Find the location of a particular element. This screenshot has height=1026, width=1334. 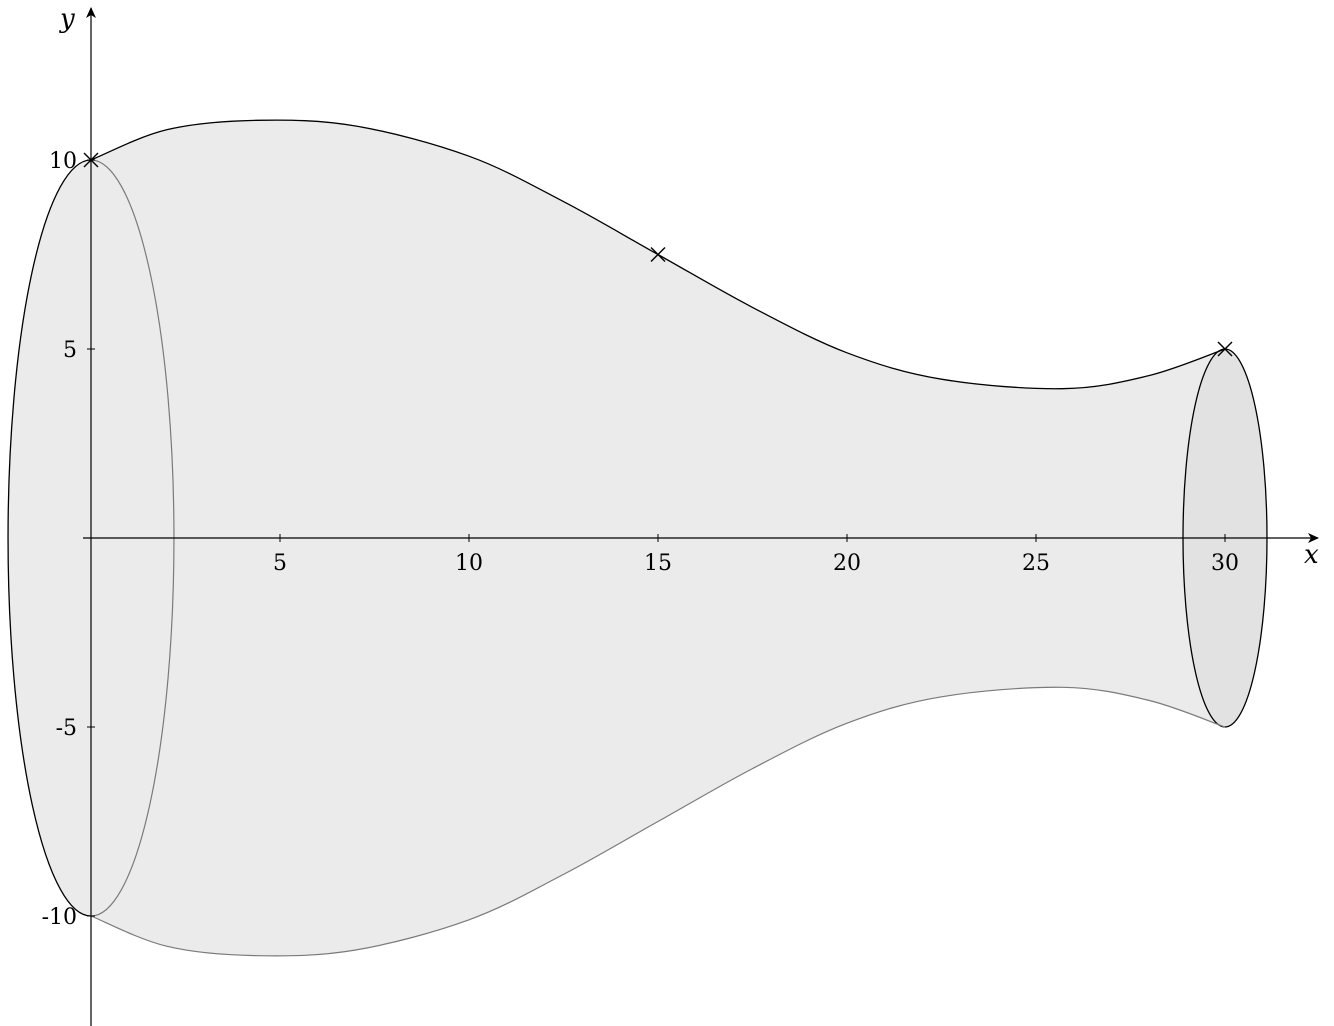

x-tick-label: 5 is located at coordinates (280, 563).